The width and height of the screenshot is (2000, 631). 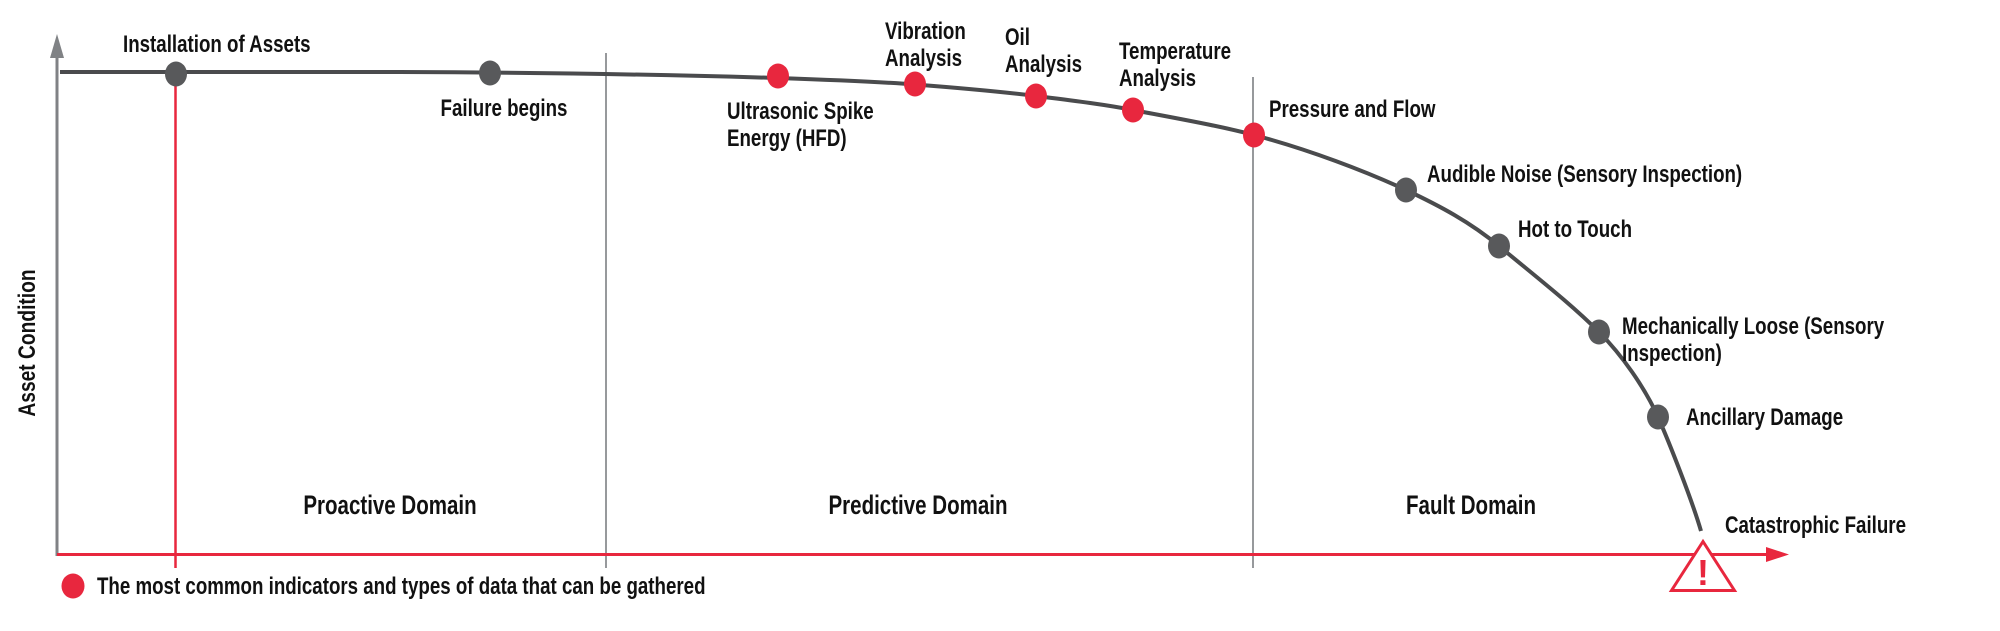 I want to click on point-label-ultrasonic-spike-energy-hfd: Ultrasonic Spike Energy (HFD), so click(x=800, y=125).